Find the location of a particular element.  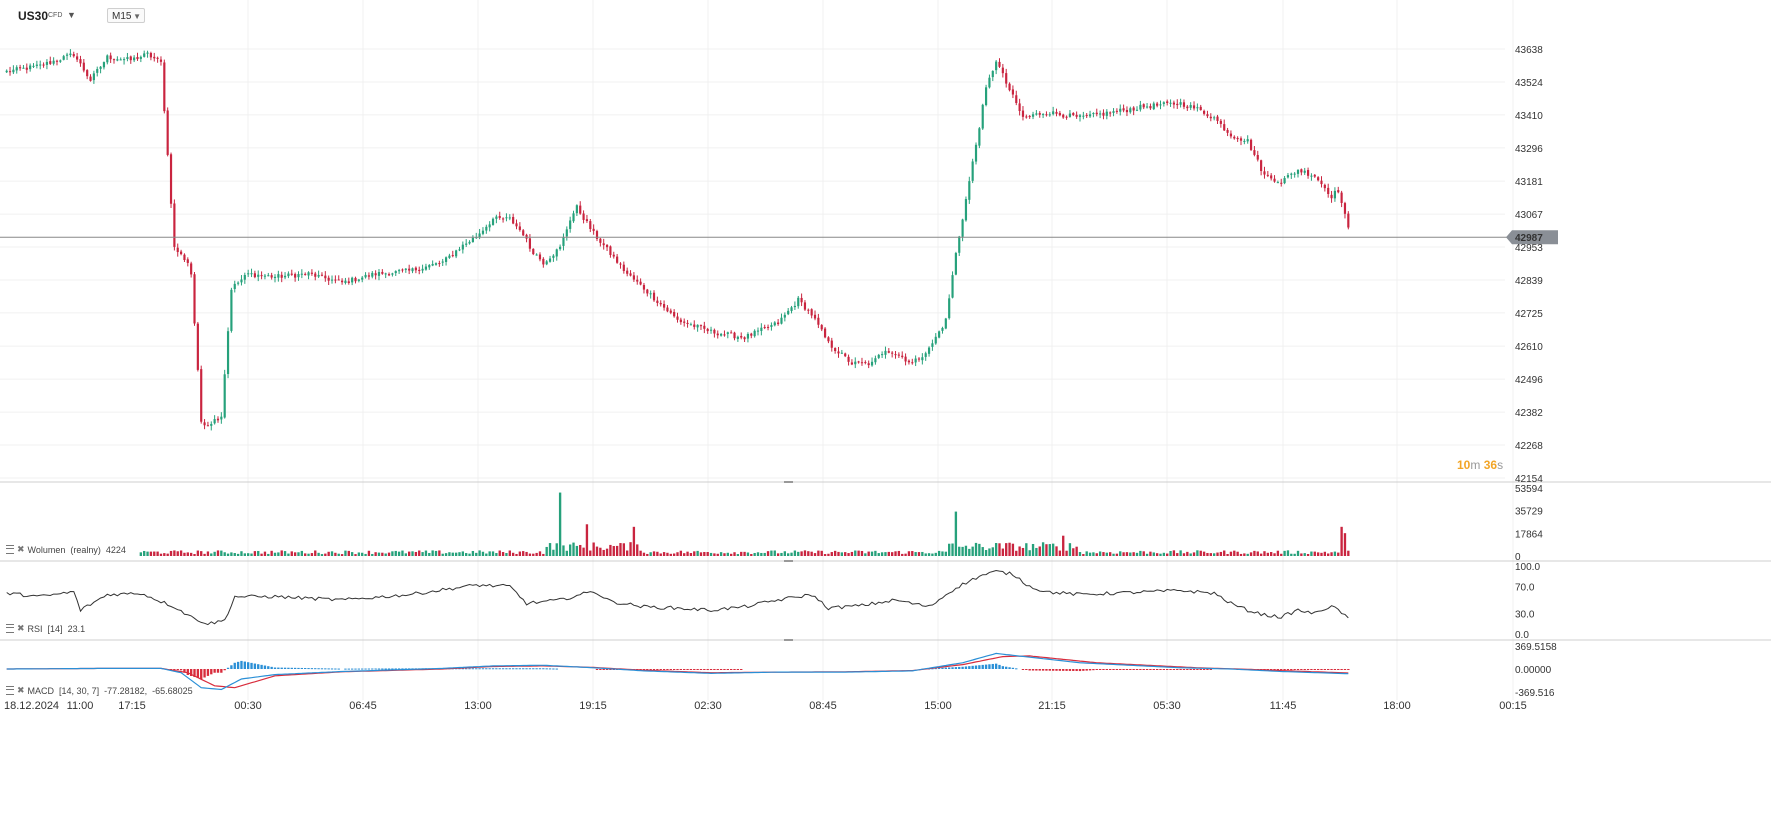

settings-icon is located at coordinates (10, 690).